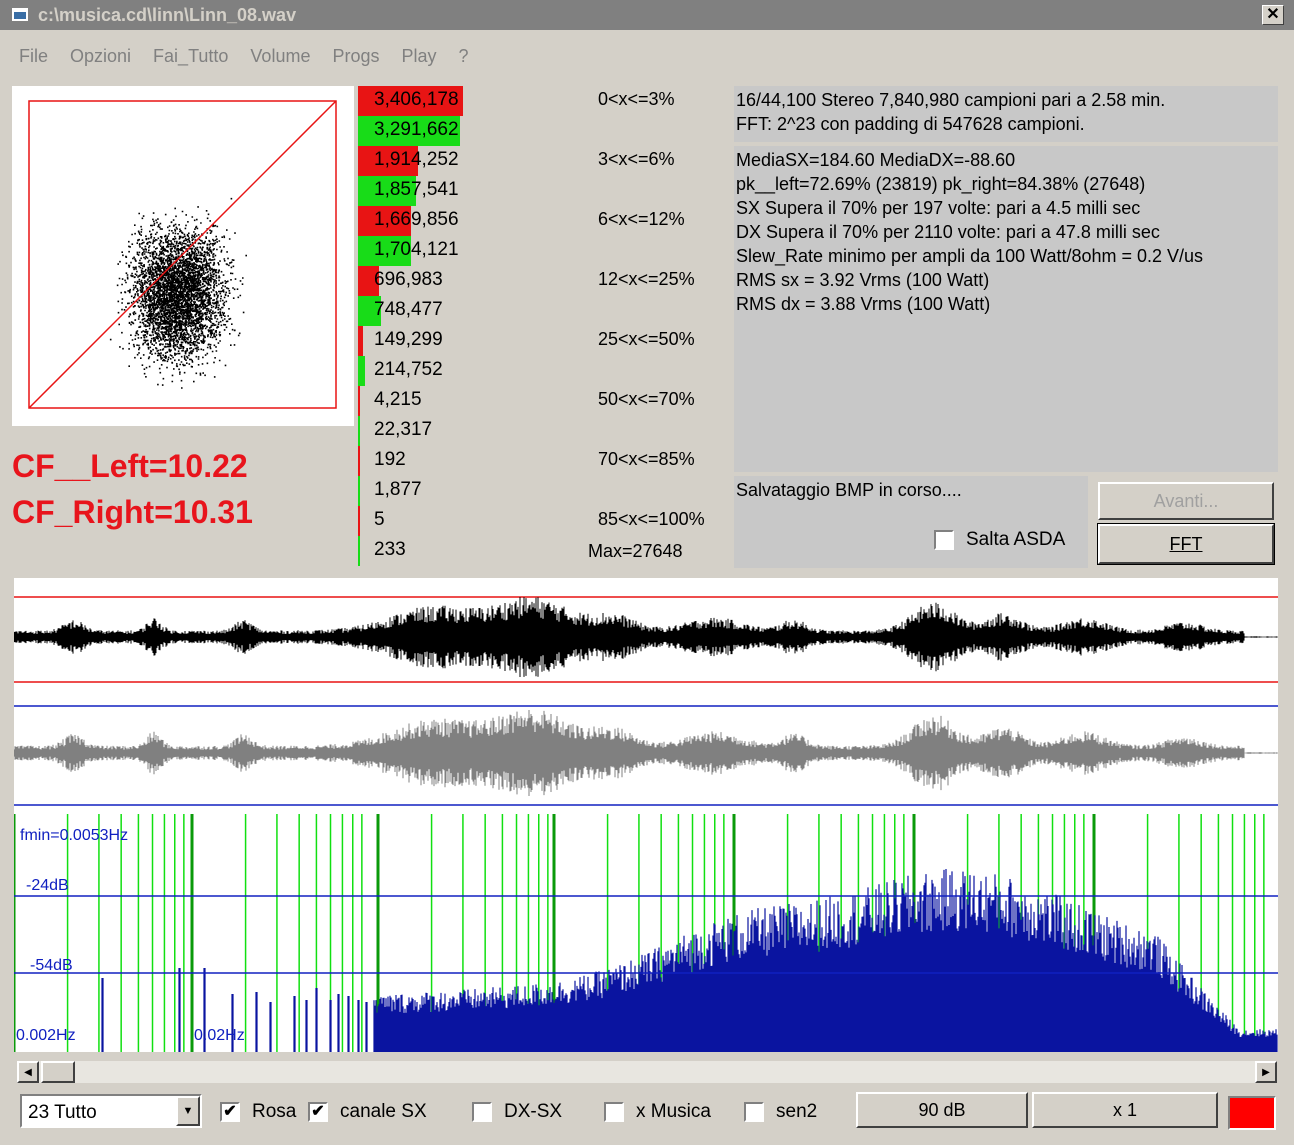 The height and width of the screenshot is (1145, 1294). What do you see at coordinates (408, 279) in the screenshot?
I see `histogram-value: 696,983` at bounding box center [408, 279].